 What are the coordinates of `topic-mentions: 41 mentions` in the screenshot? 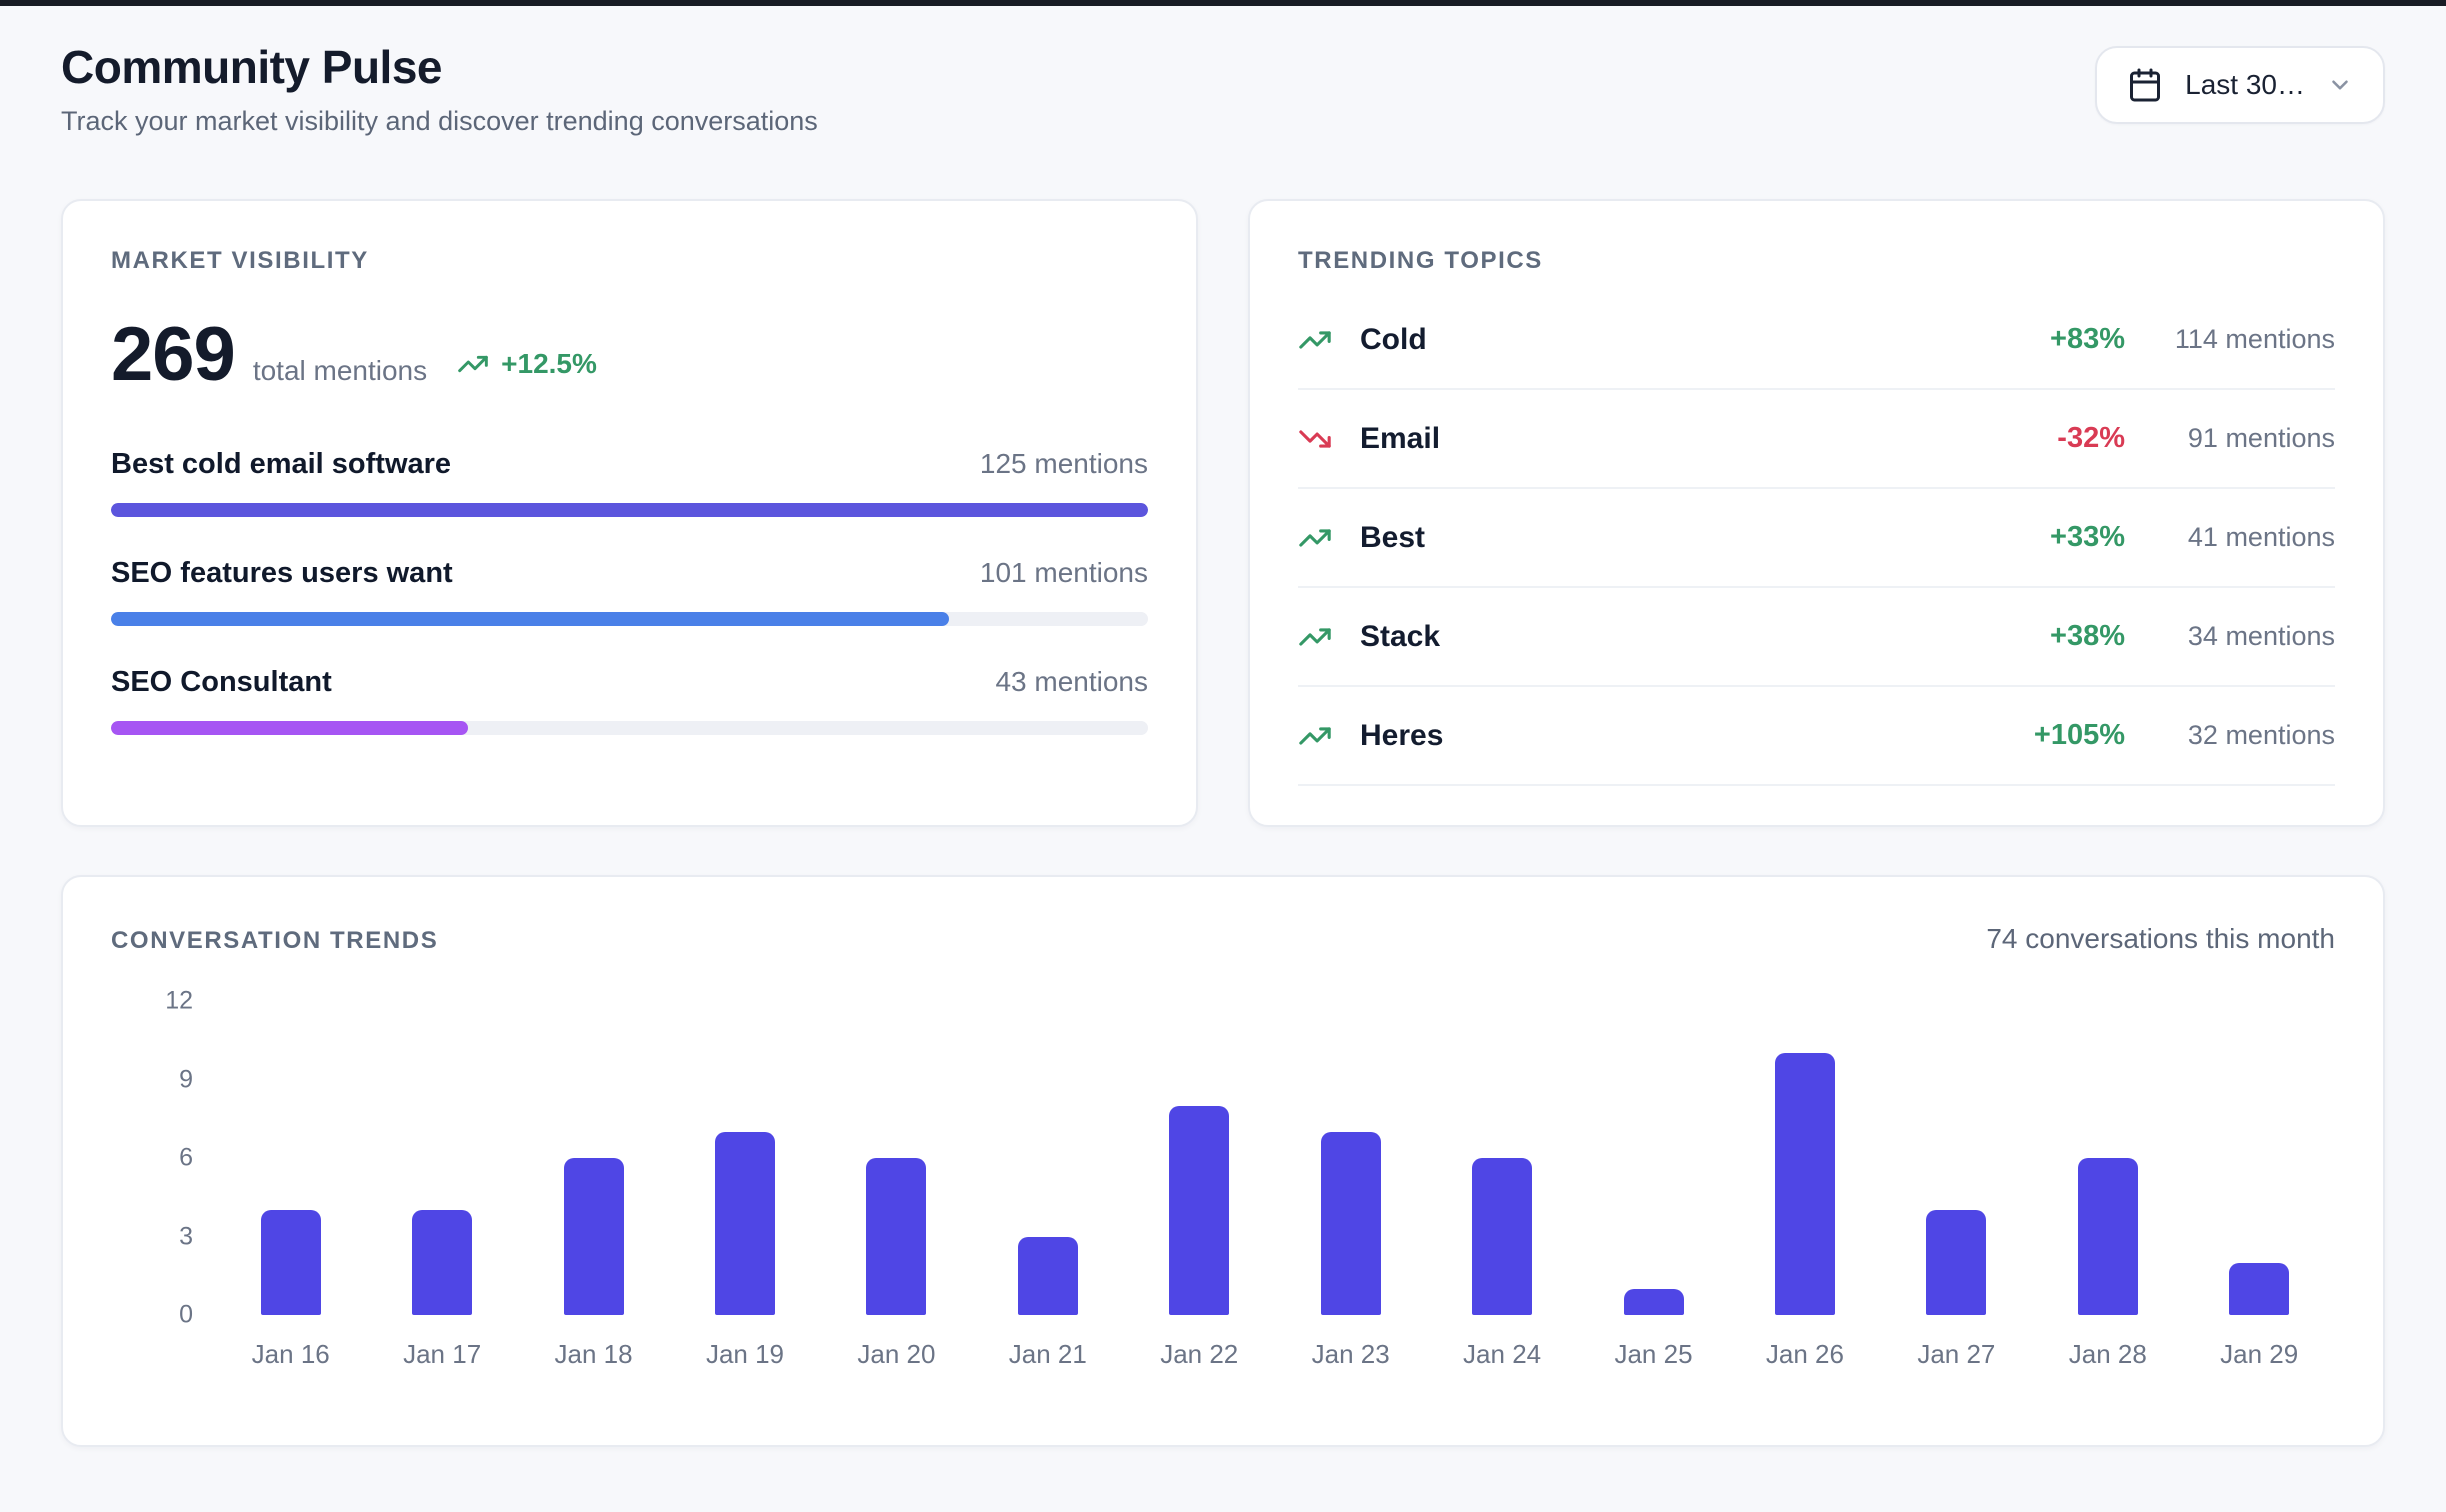 It's located at (2261, 537).